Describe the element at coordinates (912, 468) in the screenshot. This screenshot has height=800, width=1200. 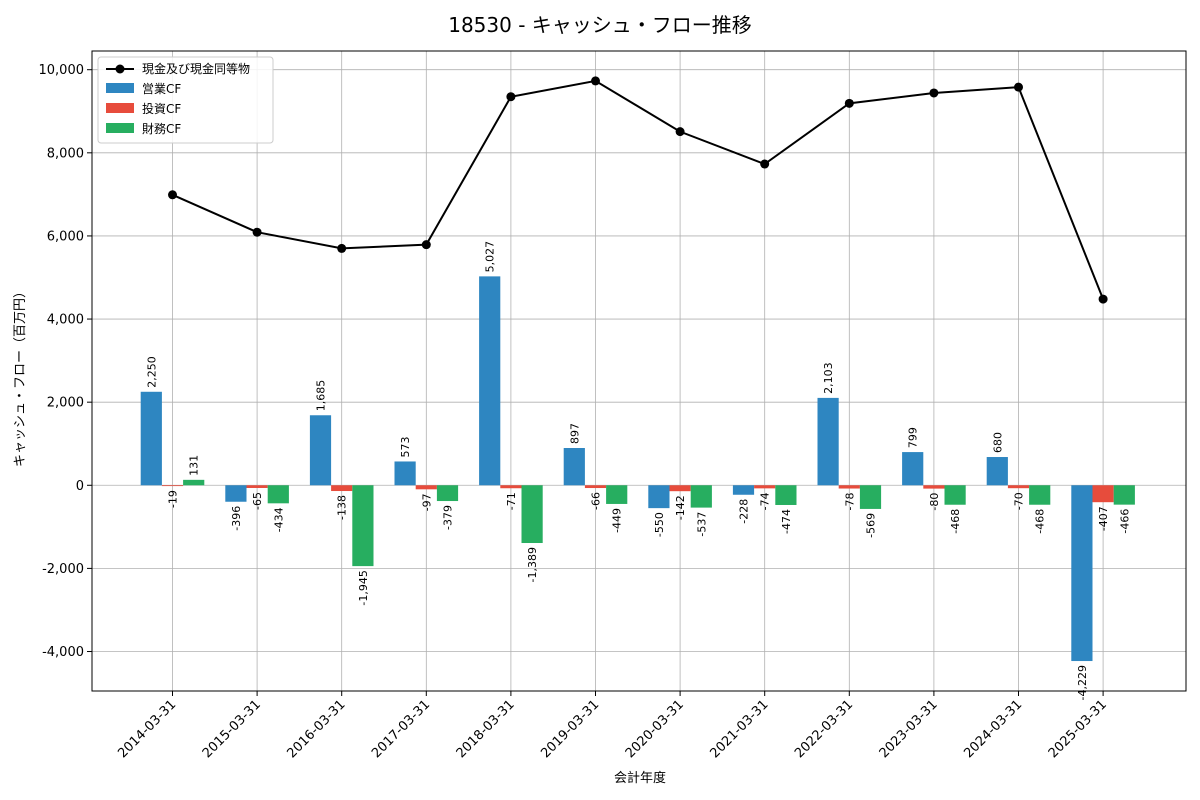
I see `bar-営業CF-2023-03-31` at that location.